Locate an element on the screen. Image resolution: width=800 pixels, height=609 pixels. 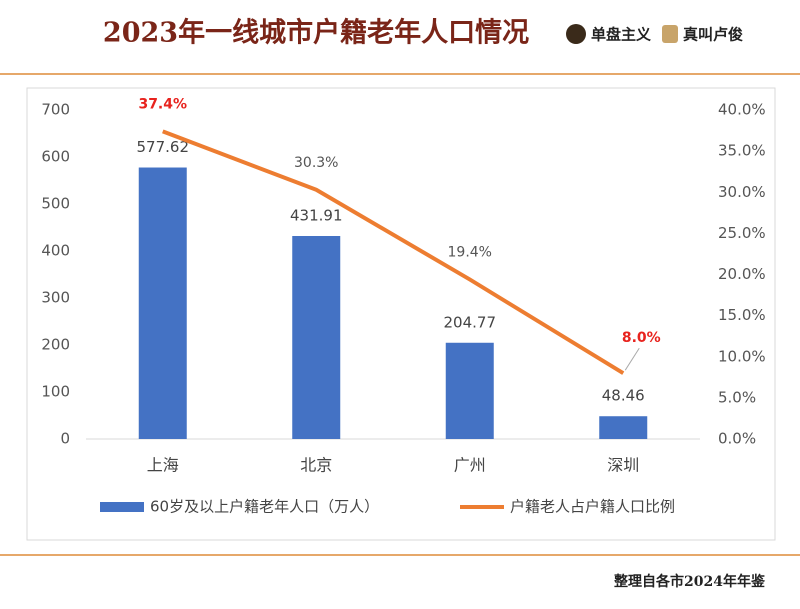
value-label: 48.46 is located at coordinates (623, 396).